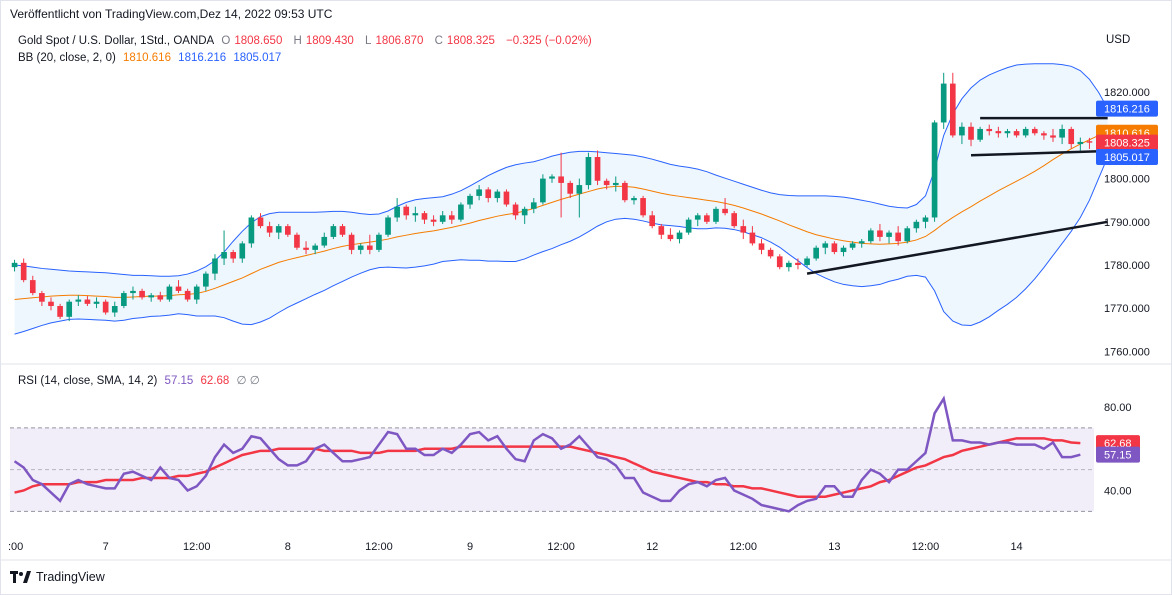 Image resolution: width=1172 pixels, height=595 pixels. I want to click on time-axis-tick: 12, so click(652, 547).